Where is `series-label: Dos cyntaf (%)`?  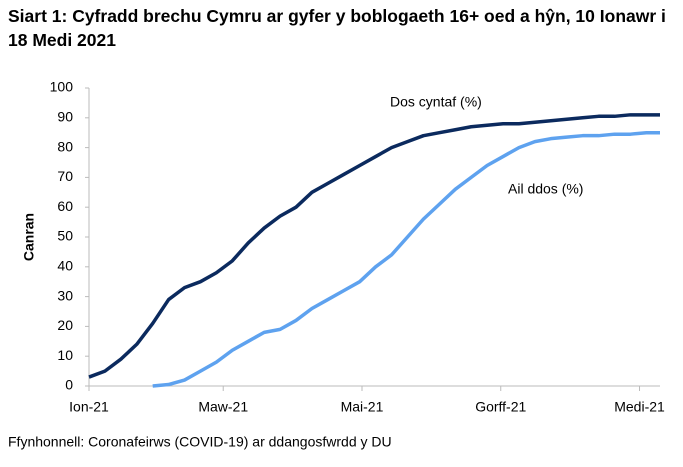
series-label: Dos cyntaf (%) is located at coordinates (436, 102).